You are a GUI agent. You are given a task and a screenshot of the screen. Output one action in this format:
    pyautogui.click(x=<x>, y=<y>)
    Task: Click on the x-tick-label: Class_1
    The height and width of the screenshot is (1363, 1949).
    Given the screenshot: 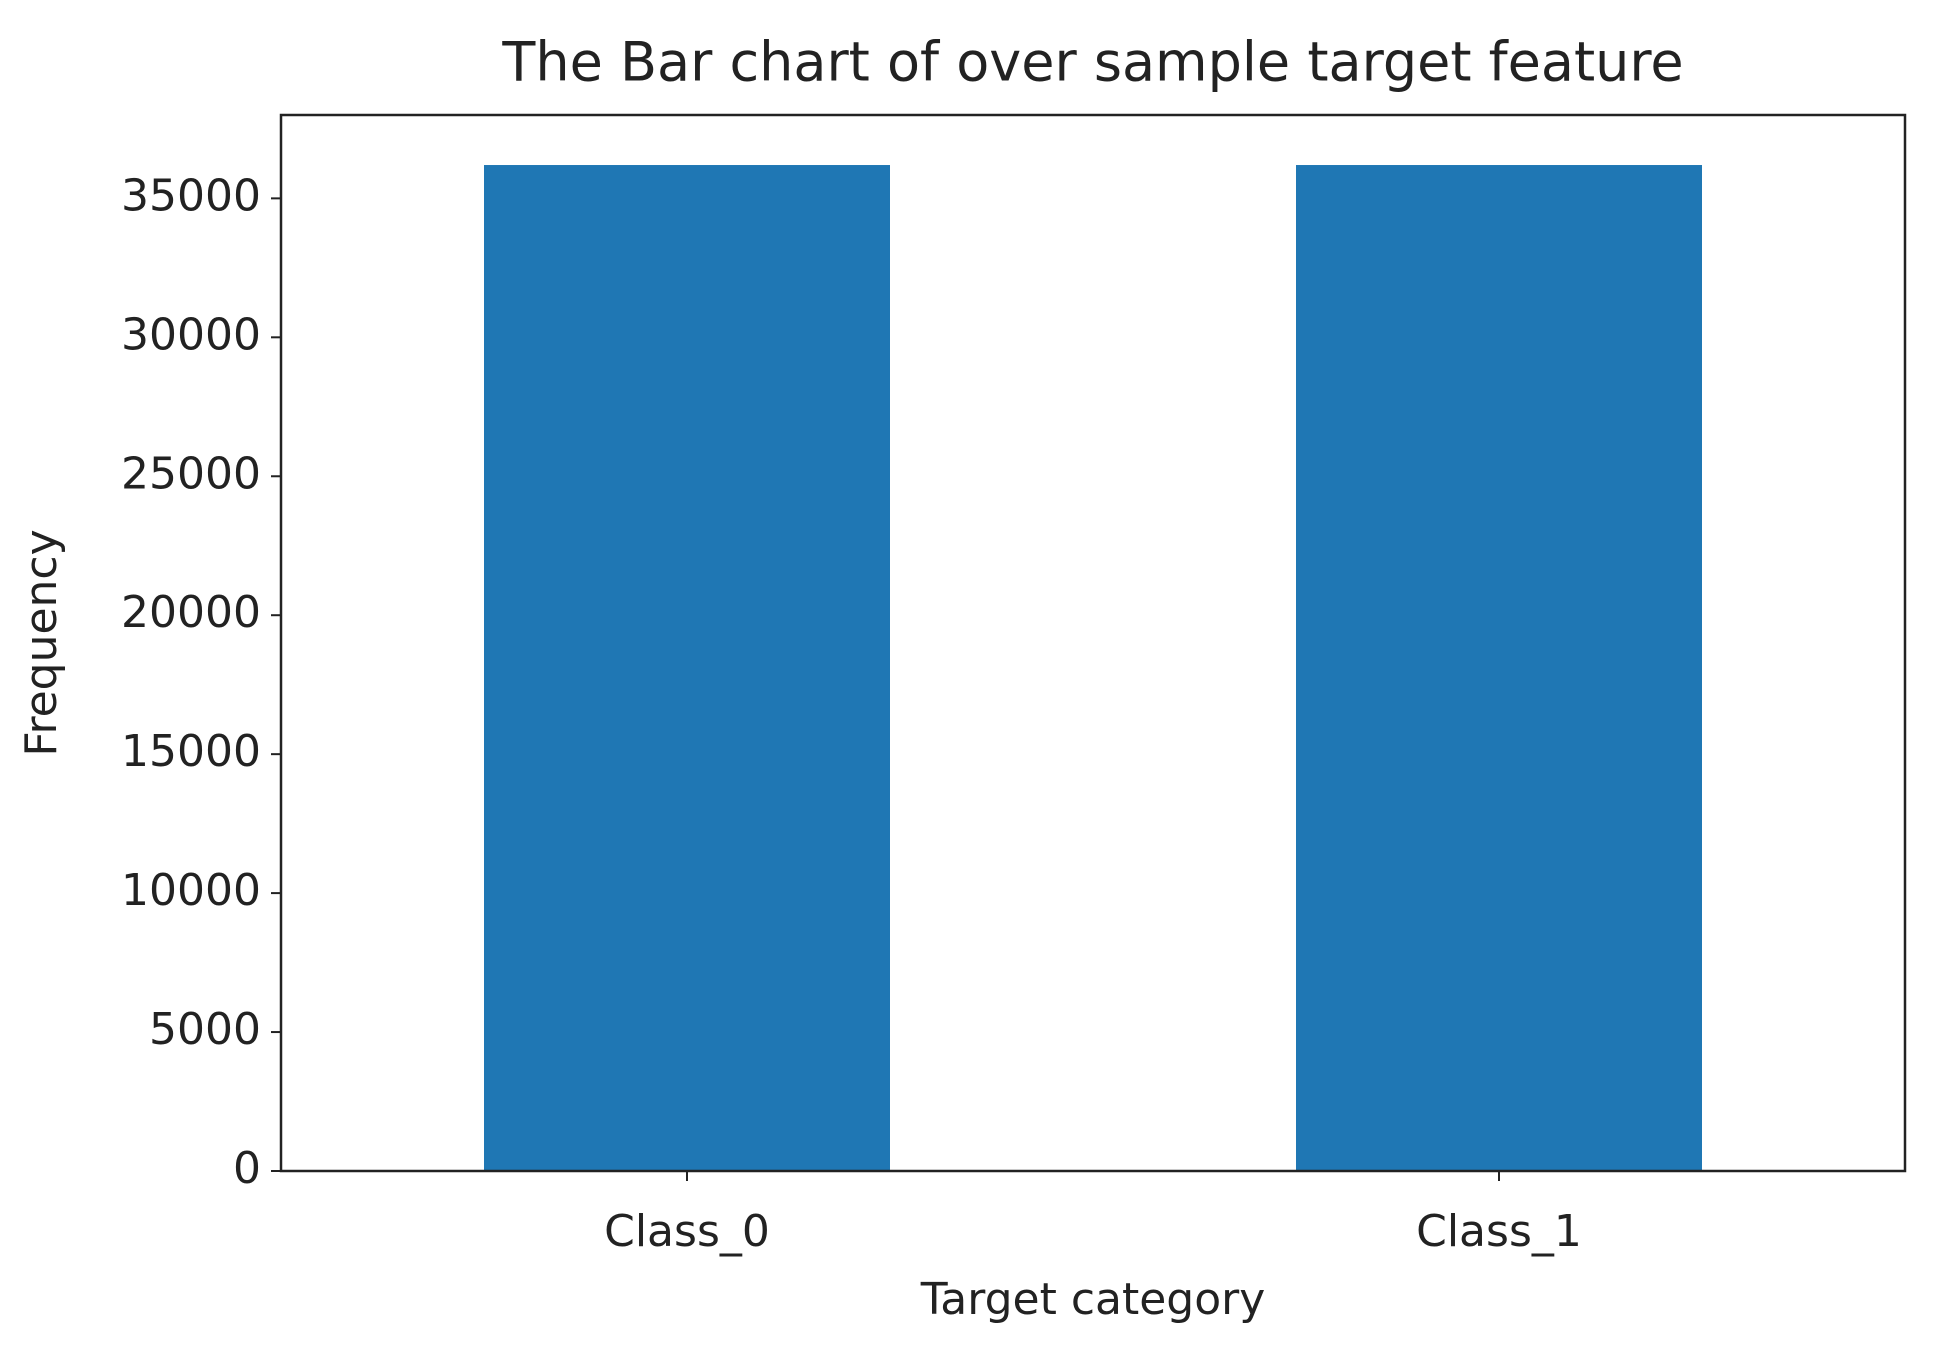 What is the action you would take?
    pyautogui.click(x=1499, y=1231)
    